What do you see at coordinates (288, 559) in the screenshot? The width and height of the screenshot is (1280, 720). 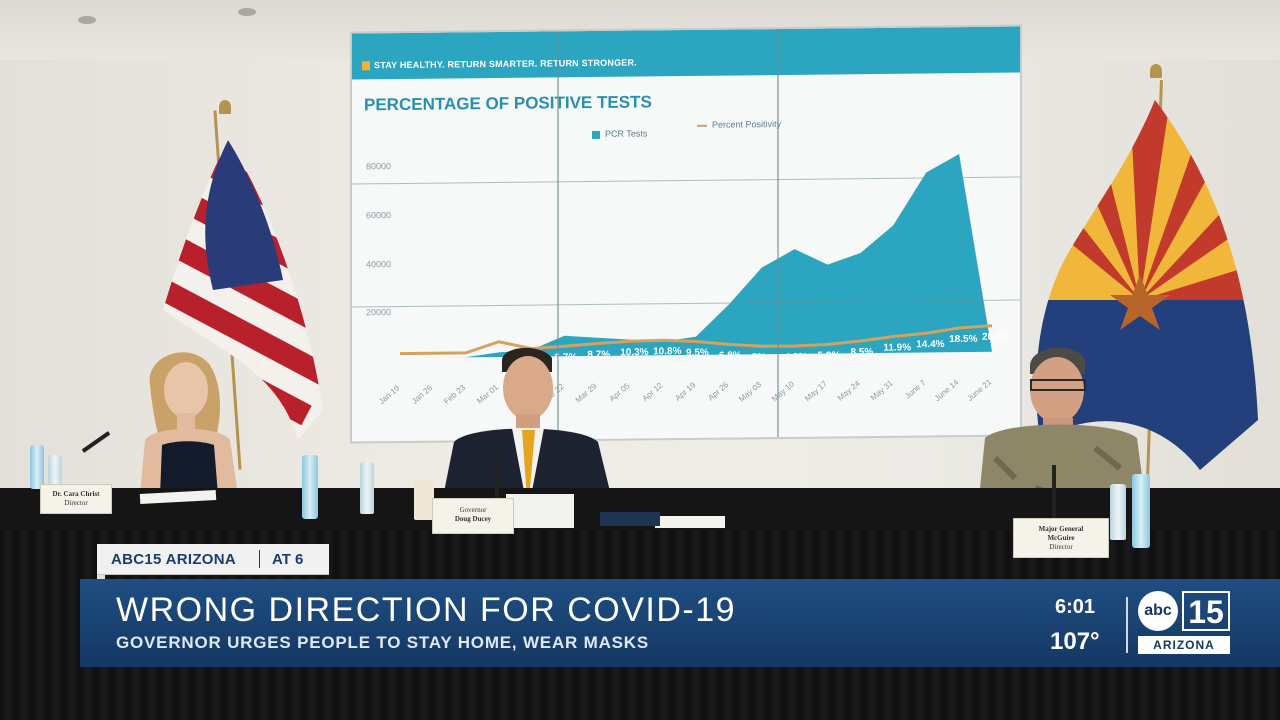 I see `program-name: AT 6` at bounding box center [288, 559].